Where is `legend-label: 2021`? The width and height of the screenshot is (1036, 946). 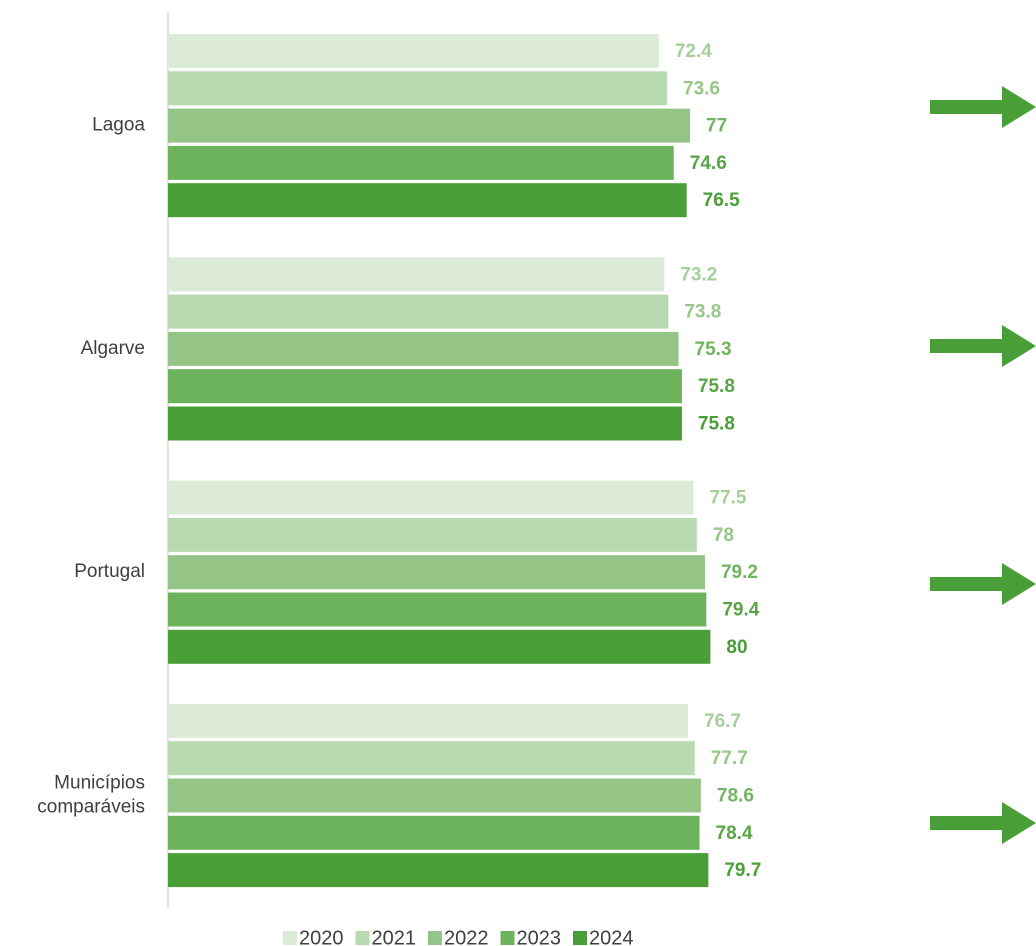
legend-label: 2021 is located at coordinates (394, 936).